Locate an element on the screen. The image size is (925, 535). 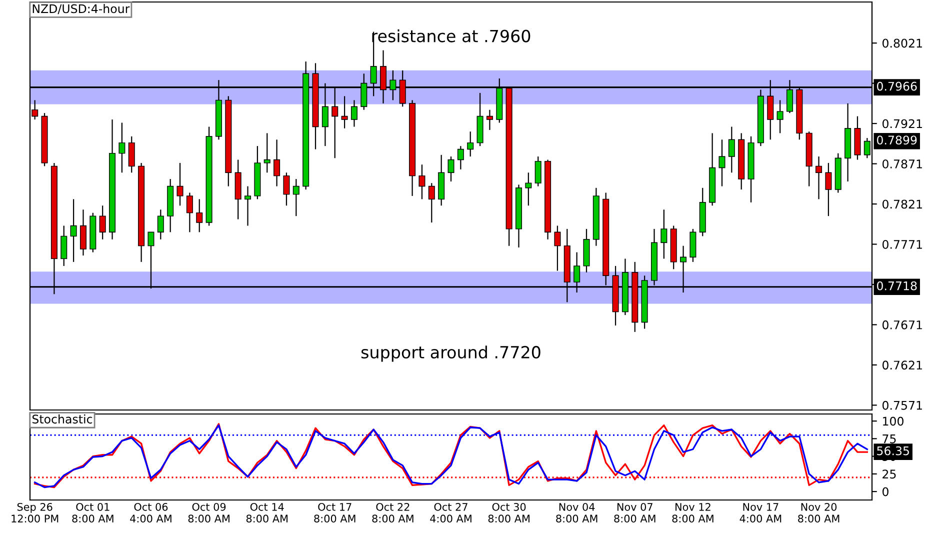
y-tick-label: 0.7871 is located at coordinates (902, 163).